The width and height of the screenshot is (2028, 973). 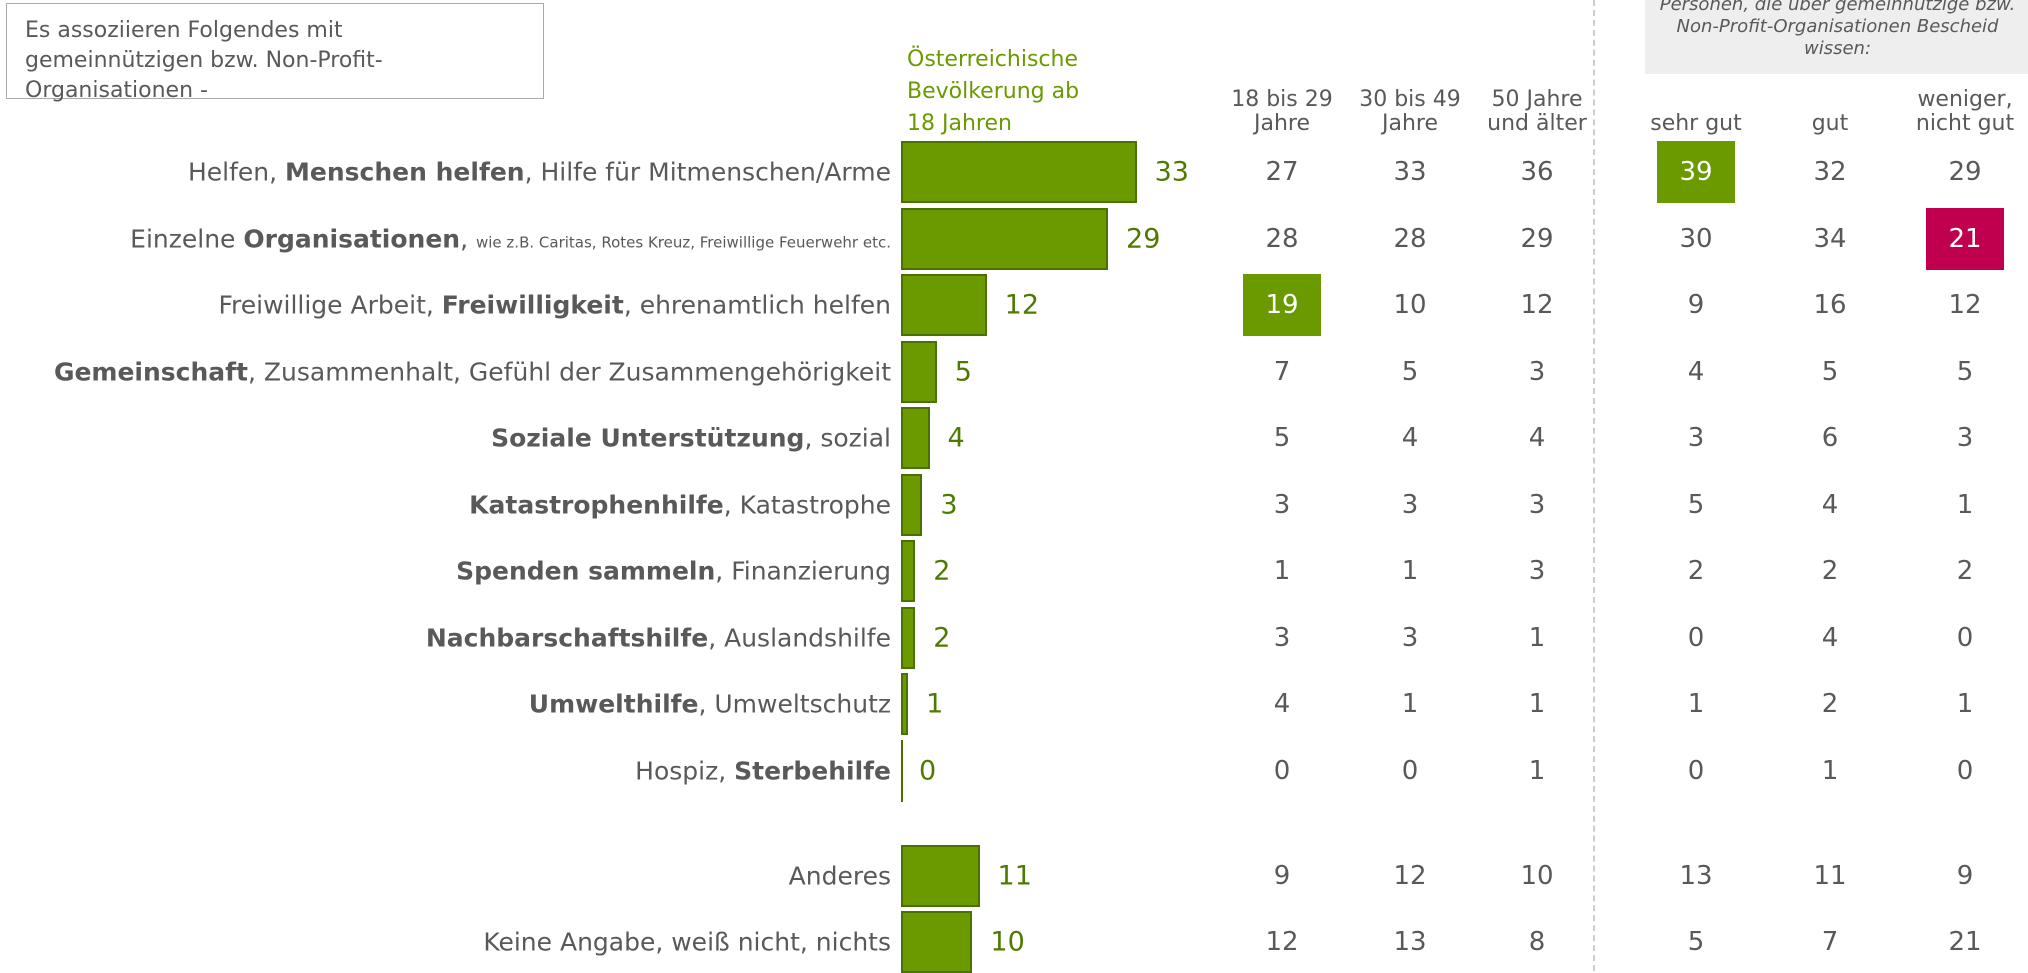 What do you see at coordinates (935, 704) in the screenshot?
I see `bar-value: 1` at bounding box center [935, 704].